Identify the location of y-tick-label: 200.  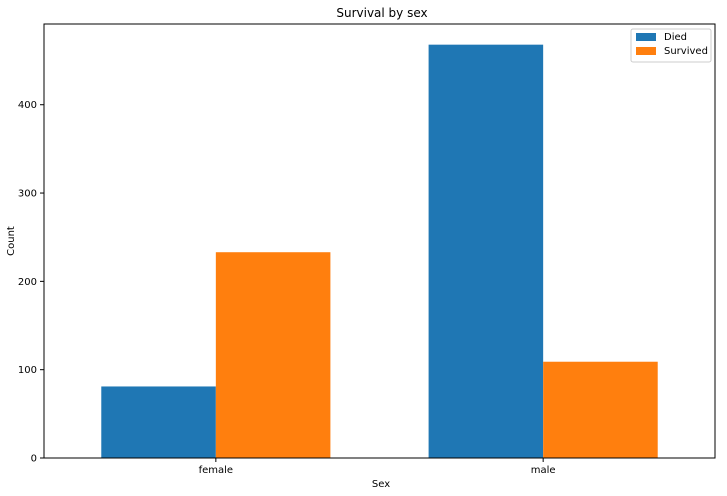
(27, 282).